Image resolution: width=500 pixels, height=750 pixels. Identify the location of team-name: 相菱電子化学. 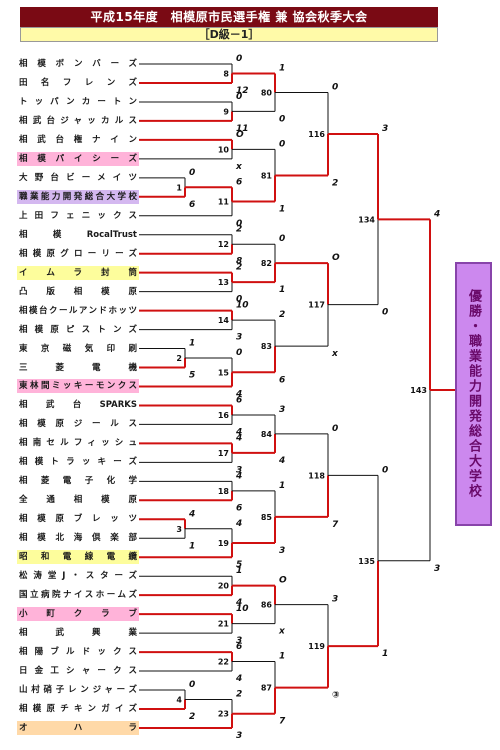
(78, 481).